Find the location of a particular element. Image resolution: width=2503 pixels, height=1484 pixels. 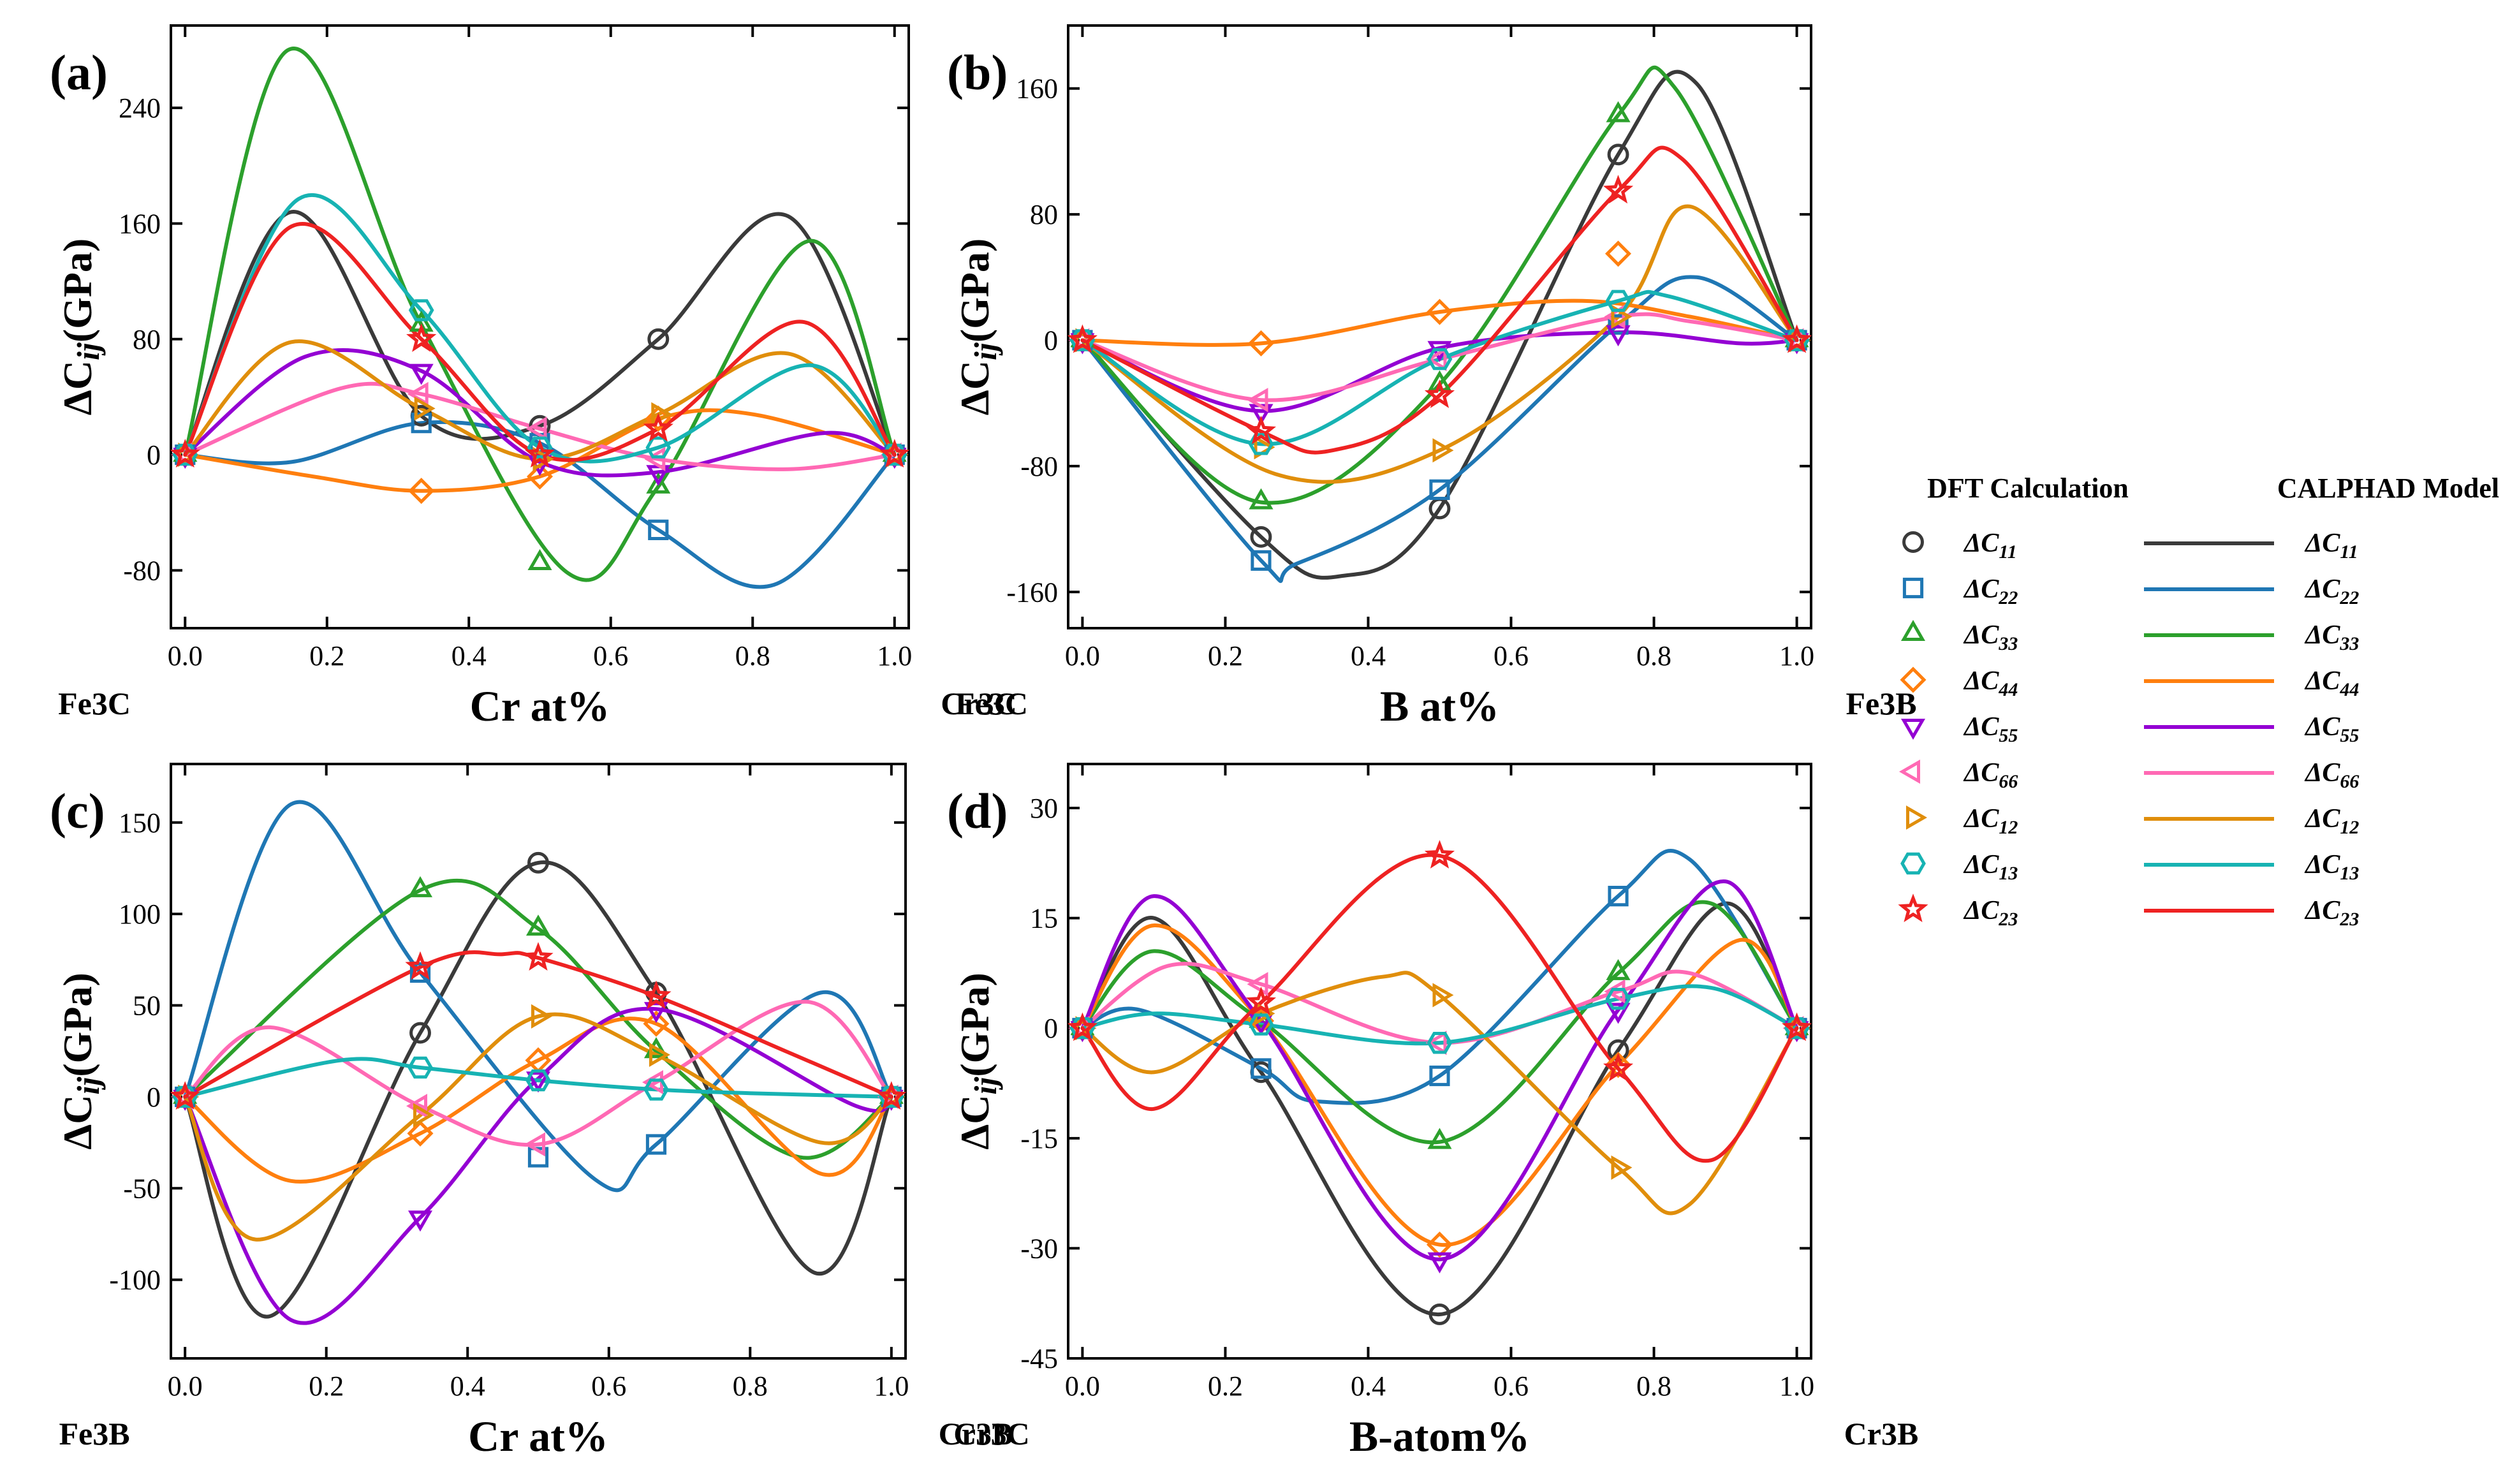

legend-model-label: ΔC44 is located at coordinates (2331, 683).